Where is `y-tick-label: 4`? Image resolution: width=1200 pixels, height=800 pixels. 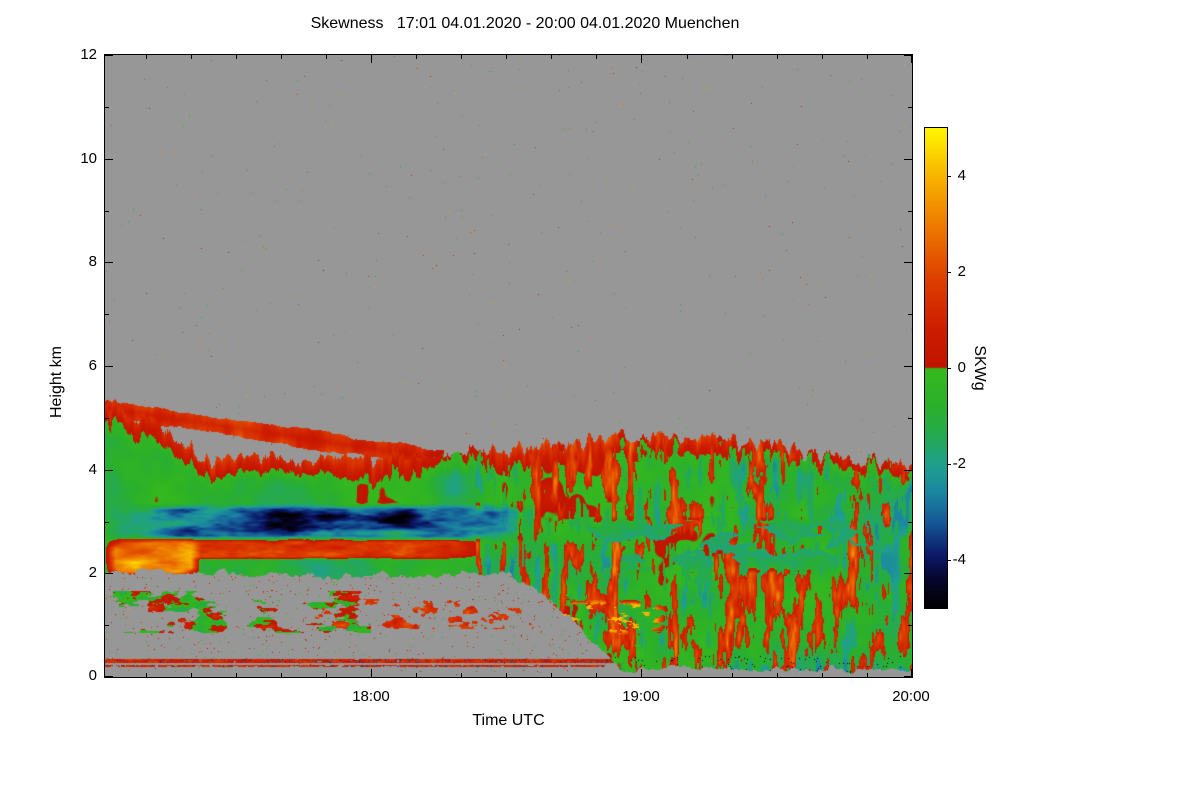 y-tick-label: 4 is located at coordinates (92, 469).